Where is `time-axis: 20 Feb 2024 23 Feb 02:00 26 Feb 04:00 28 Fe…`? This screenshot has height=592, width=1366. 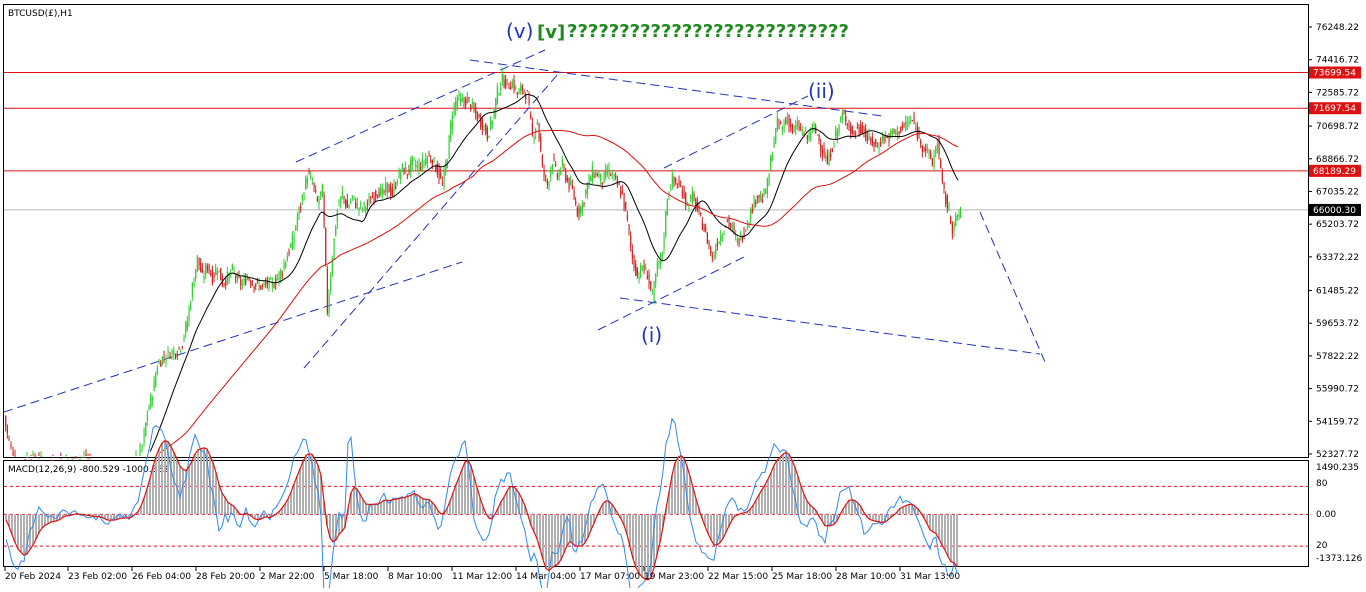 time-axis: 20 Feb 2024 23 Feb 02:00 26 Feb 04:00 28 Fe… is located at coordinates (482, 574).